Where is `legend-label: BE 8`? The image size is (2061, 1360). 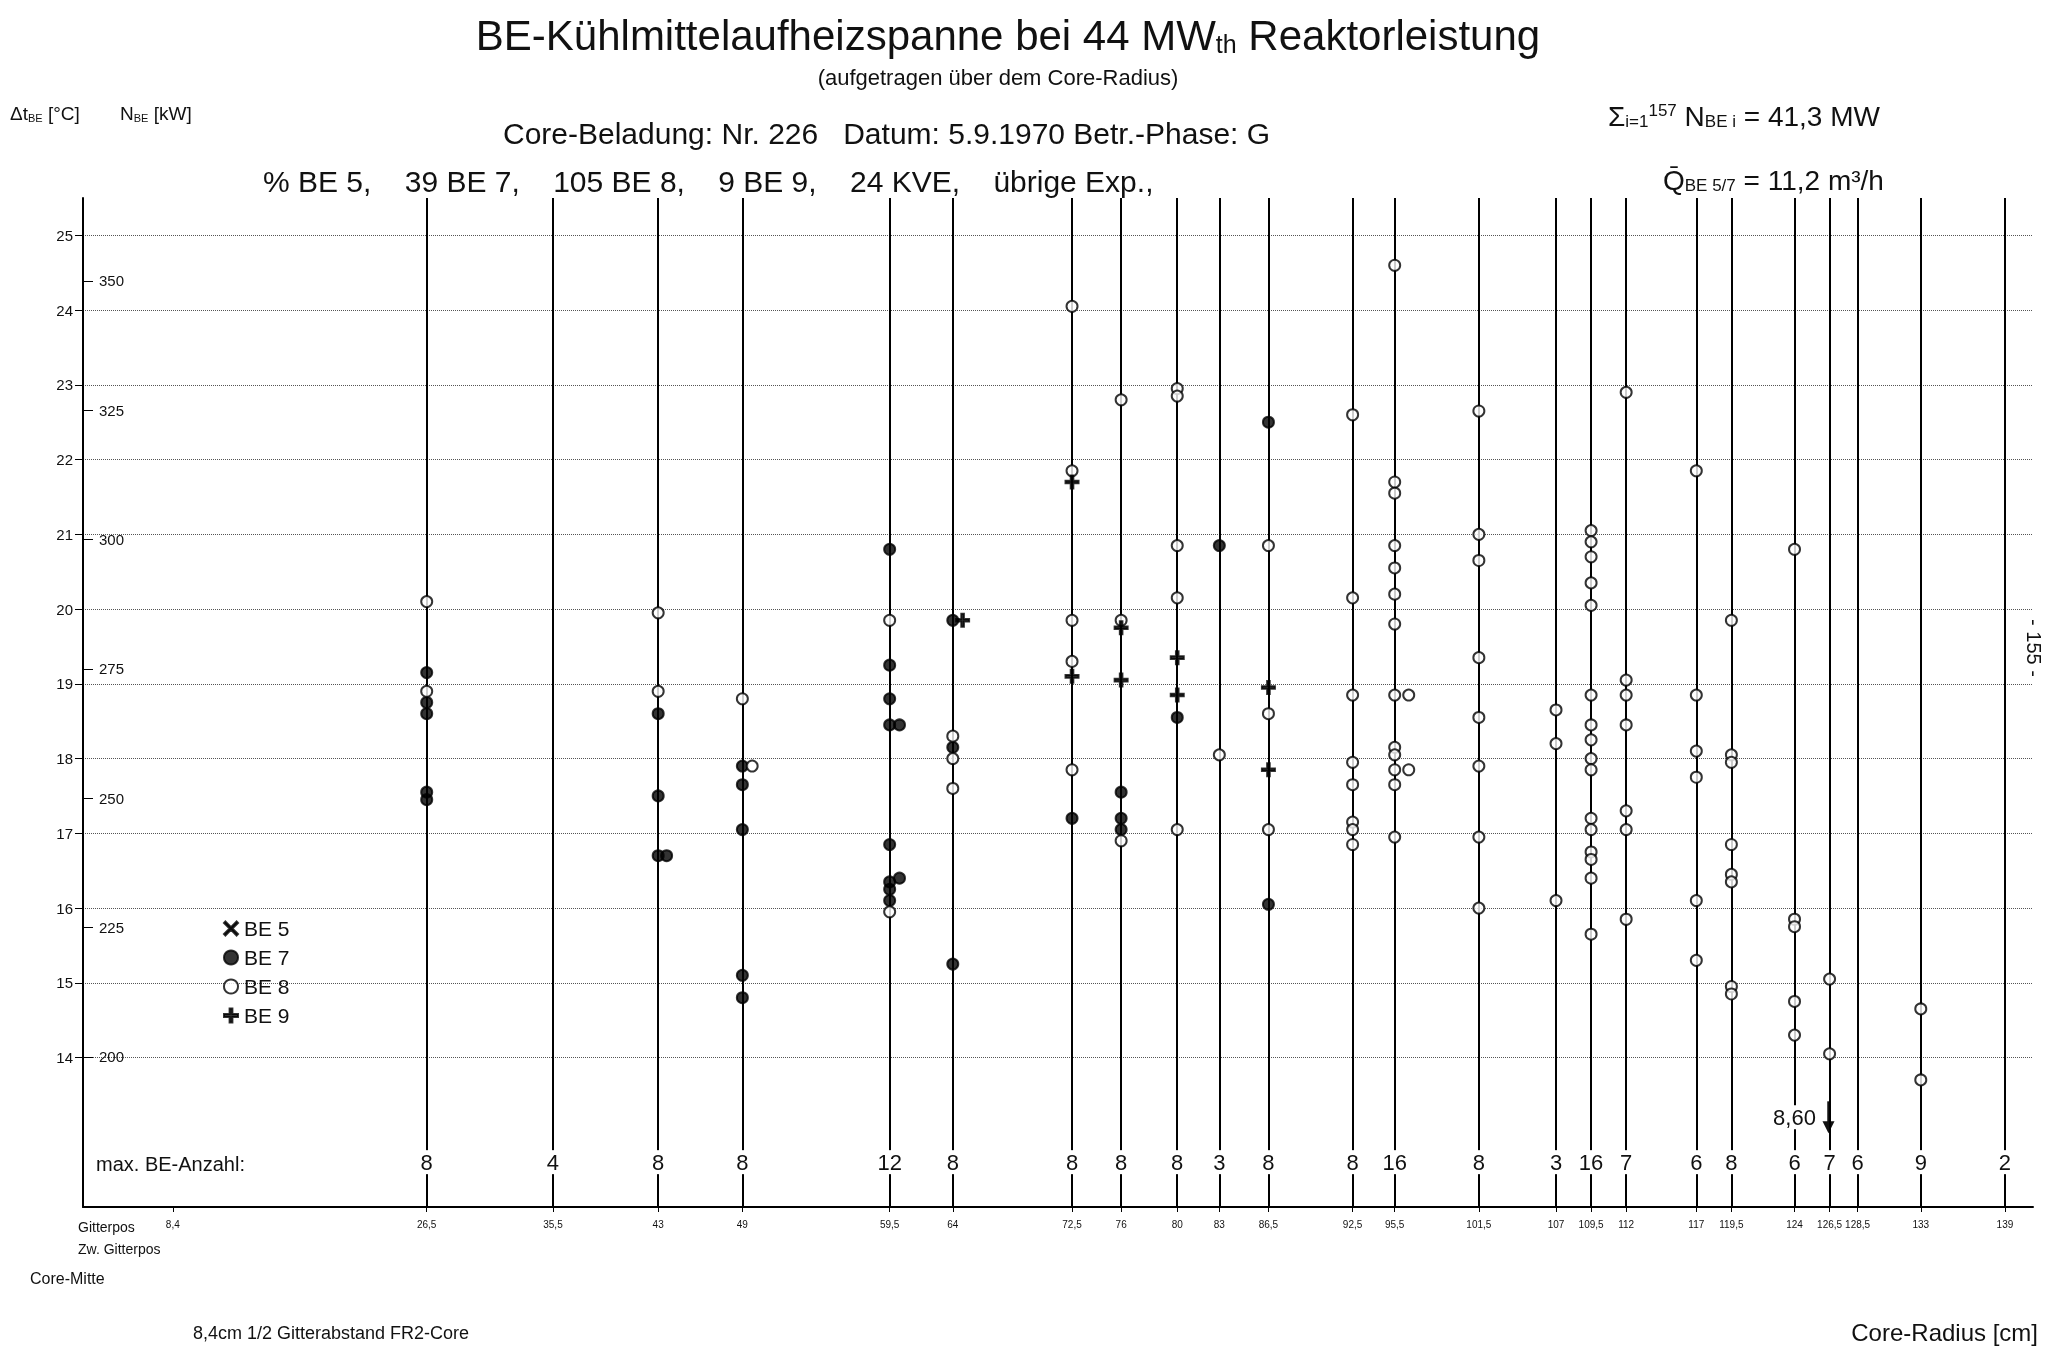
legend-label: BE 8 is located at coordinates (267, 986).